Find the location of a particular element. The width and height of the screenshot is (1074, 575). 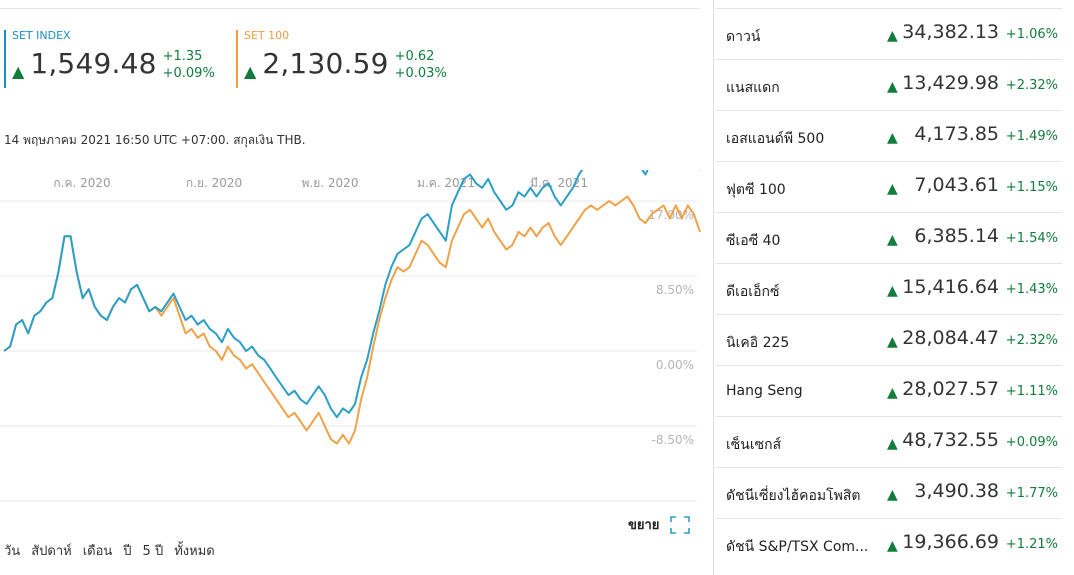

index-name: SET 100 is located at coordinates (267, 35).